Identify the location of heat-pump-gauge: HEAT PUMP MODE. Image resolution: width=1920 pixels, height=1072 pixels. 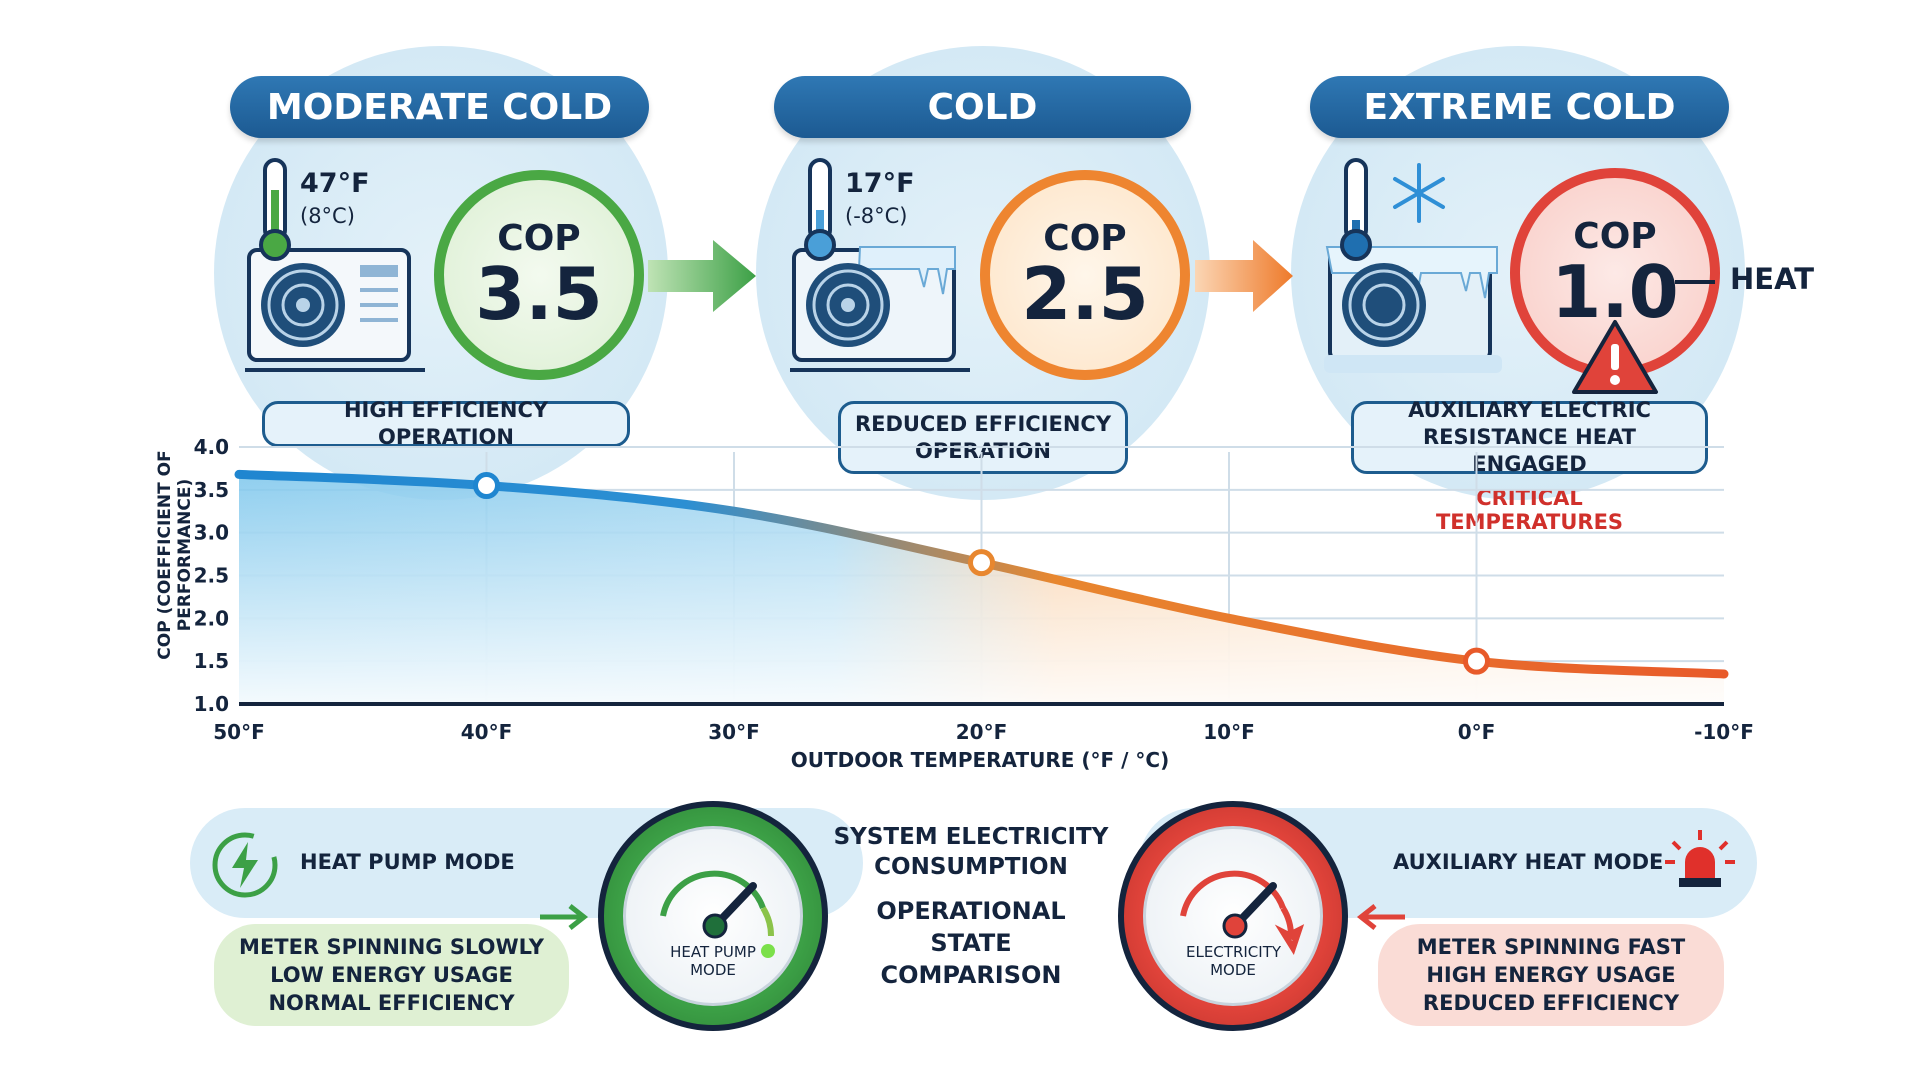
(713, 916).